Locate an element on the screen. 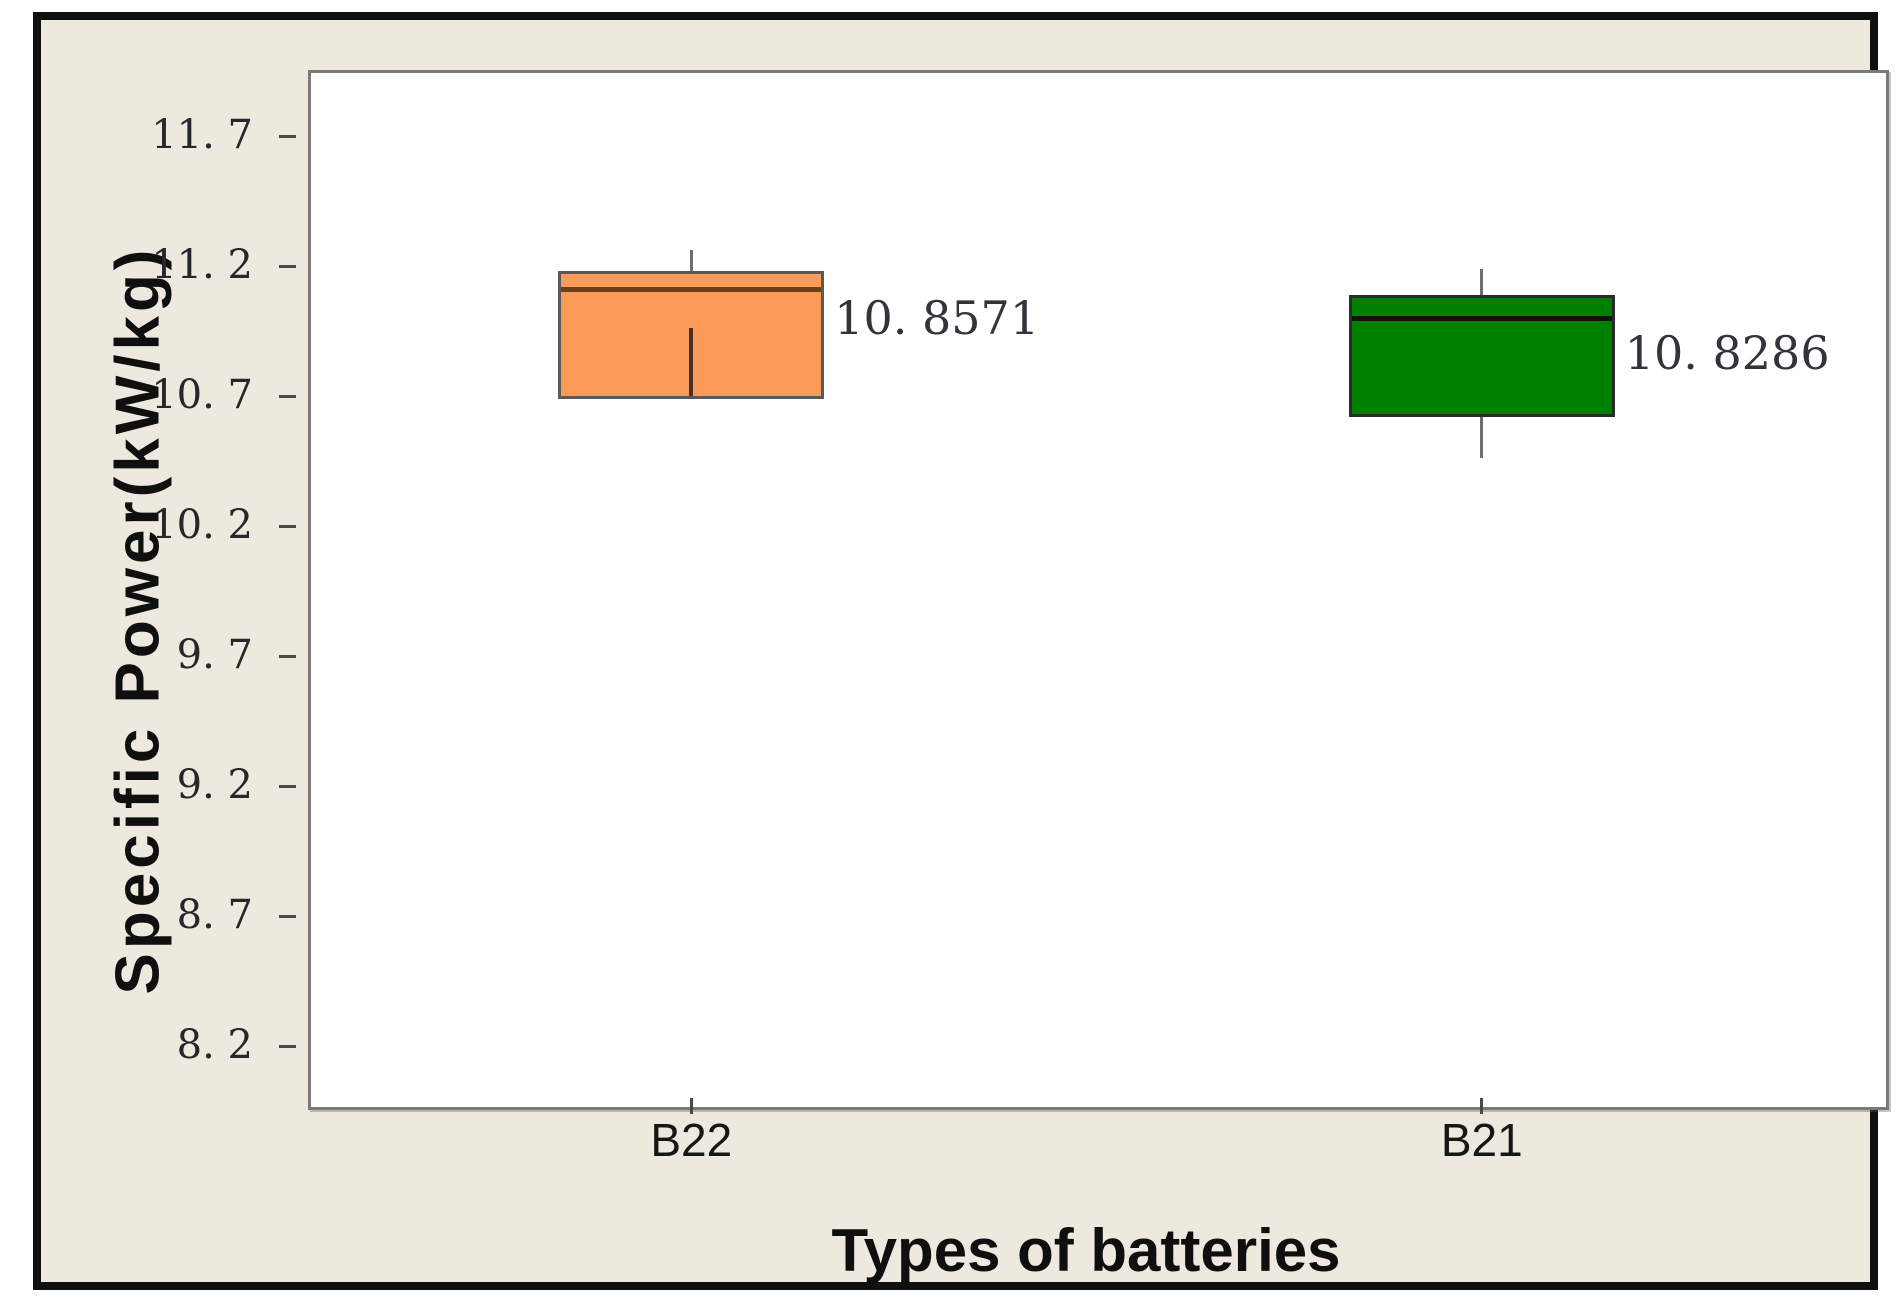 Image resolution: width=1904 pixels, height=1310 pixels. y-axis-title: Specific Power(kW/kg) is located at coordinates (138, 620).